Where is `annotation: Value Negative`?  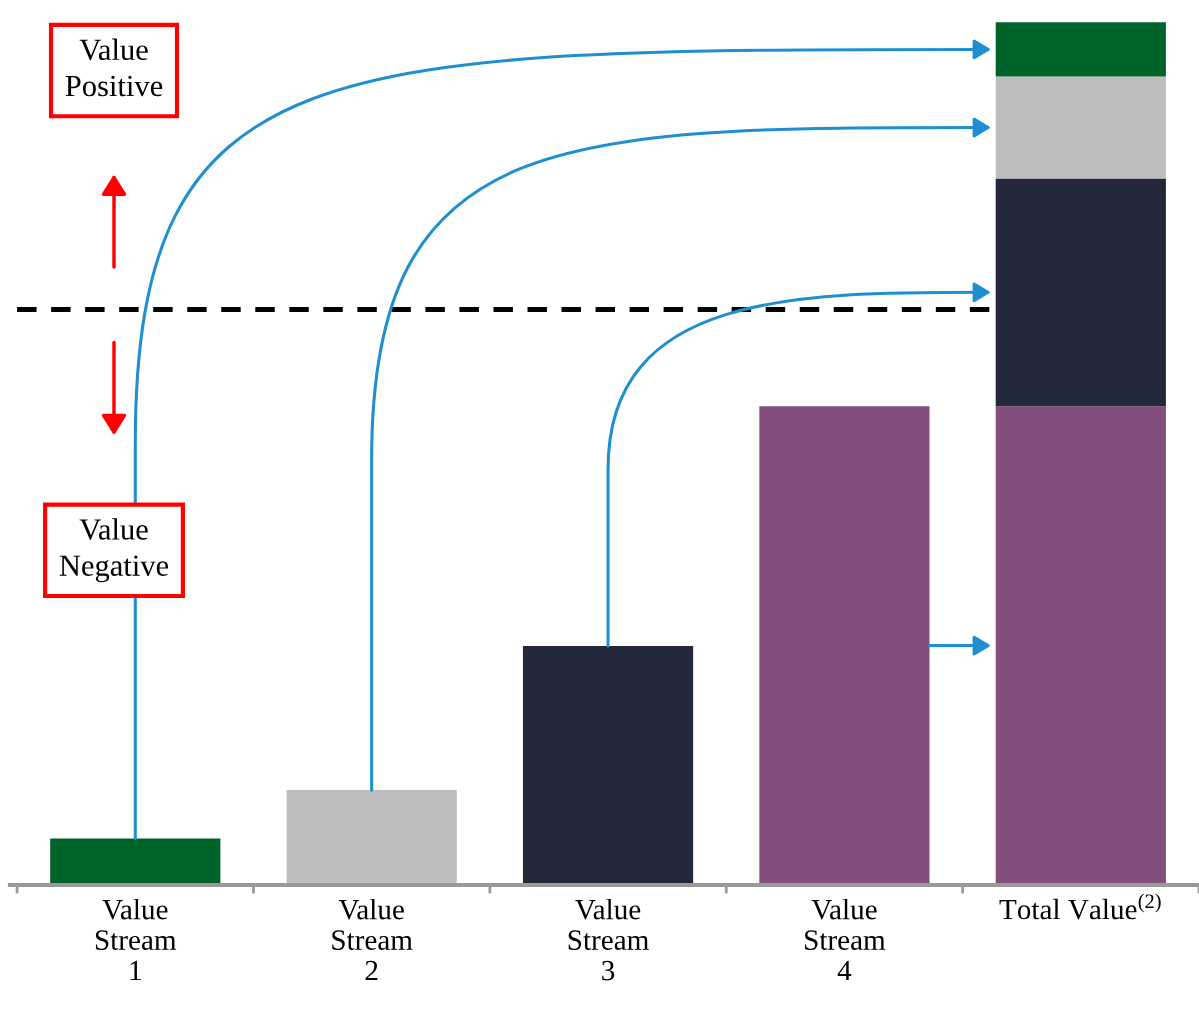
annotation: Value Negative is located at coordinates (114, 550).